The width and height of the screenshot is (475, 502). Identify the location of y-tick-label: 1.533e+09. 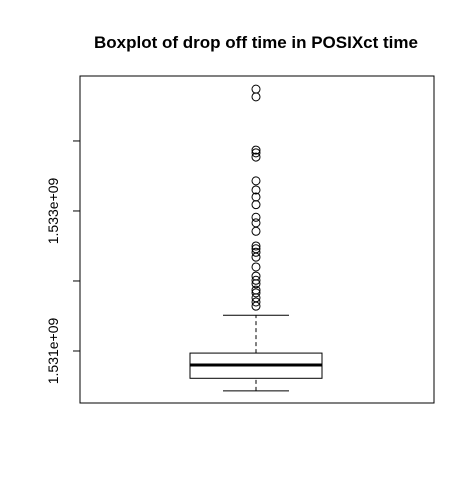
(53, 210).